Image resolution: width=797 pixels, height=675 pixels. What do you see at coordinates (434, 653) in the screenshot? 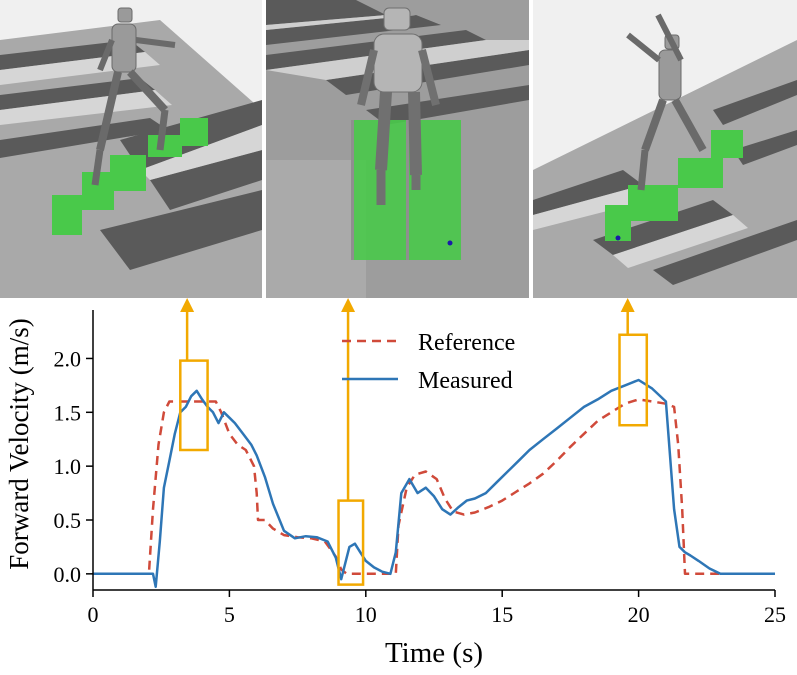
I see `x-axis-label: Time (s)` at bounding box center [434, 653].